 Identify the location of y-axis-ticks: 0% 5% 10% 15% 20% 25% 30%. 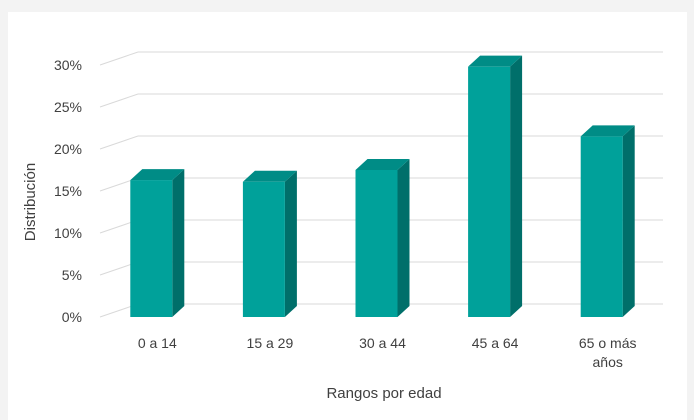
(68, 191).